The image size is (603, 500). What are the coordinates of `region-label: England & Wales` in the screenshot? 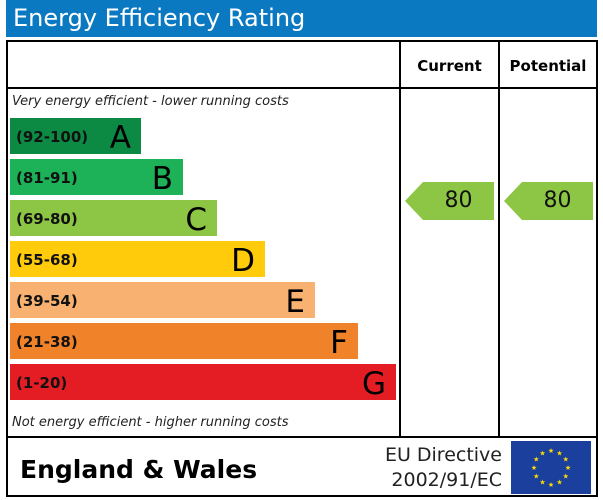 It's located at (139, 469).